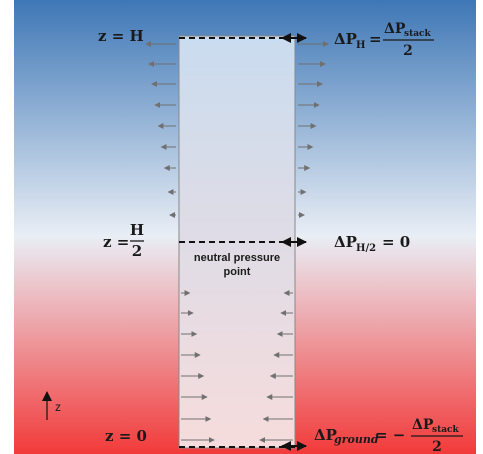  I want to click on z-axis-label: z, so click(58, 407).